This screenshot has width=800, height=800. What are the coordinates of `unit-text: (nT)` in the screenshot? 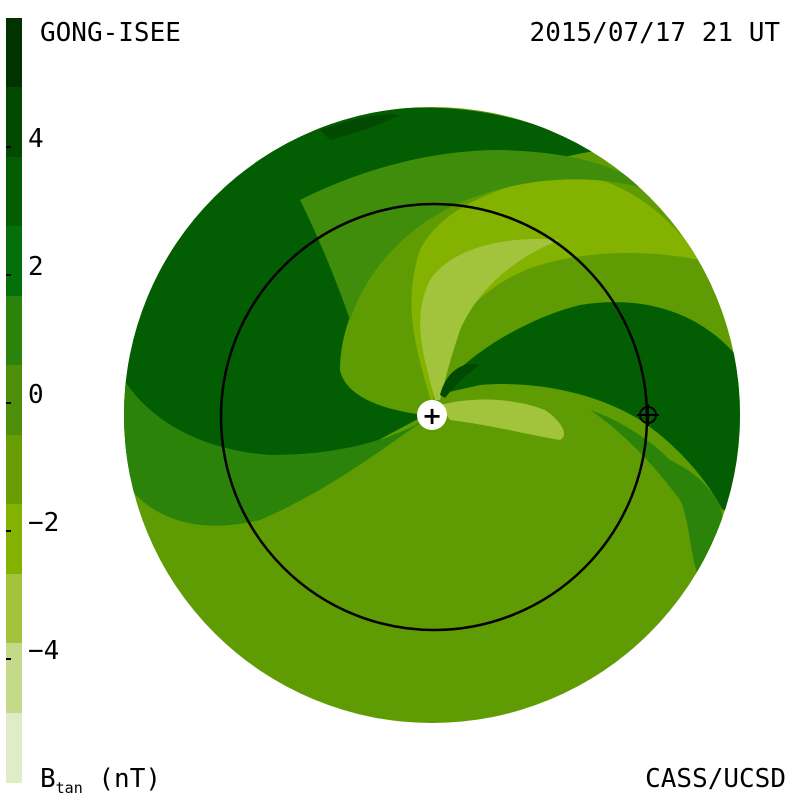 It's located at (130, 779).